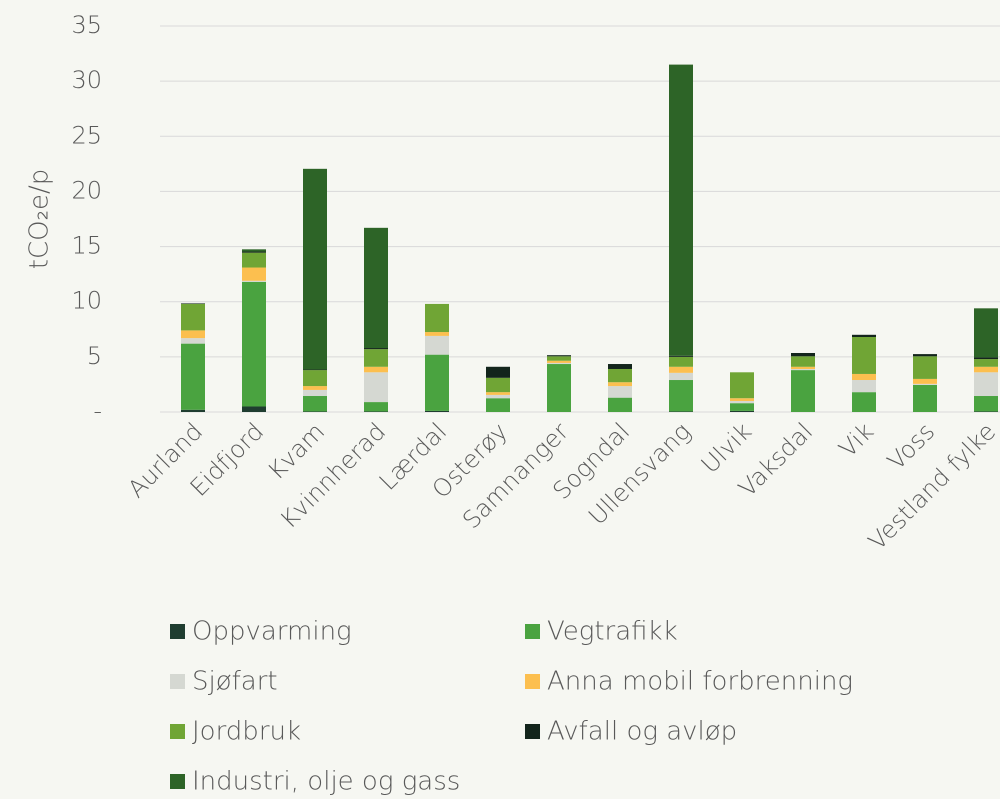 The height and width of the screenshot is (799, 1000). What do you see at coordinates (40, 219) in the screenshot?
I see `y-axis-label: tCO₂e/p` at bounding box center [40, 219].